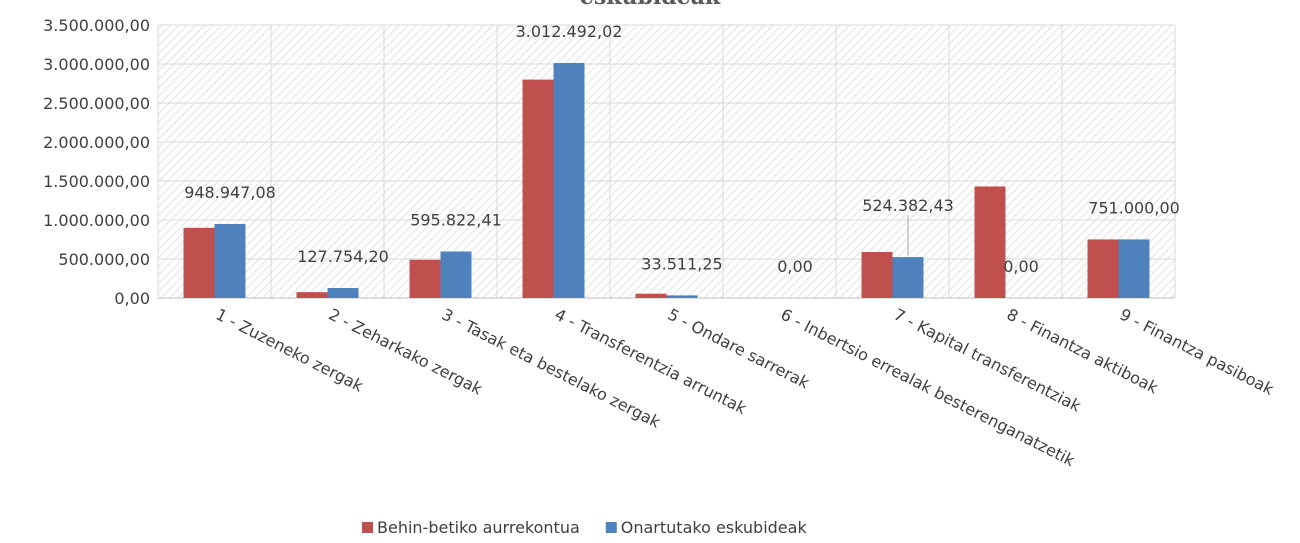 This screenshot has width=1300, height=543. Describe the element at coordinates (988, 360) in the screenshot. I see `x-tick-label: 7 - Kapital transferentziak` at that location.